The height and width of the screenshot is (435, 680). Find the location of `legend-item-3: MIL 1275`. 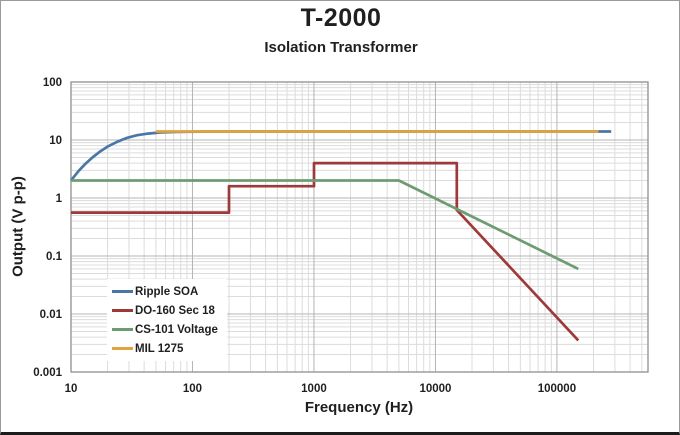

legend-item-3: MIL 1275 is located at coordinates (165, 348).